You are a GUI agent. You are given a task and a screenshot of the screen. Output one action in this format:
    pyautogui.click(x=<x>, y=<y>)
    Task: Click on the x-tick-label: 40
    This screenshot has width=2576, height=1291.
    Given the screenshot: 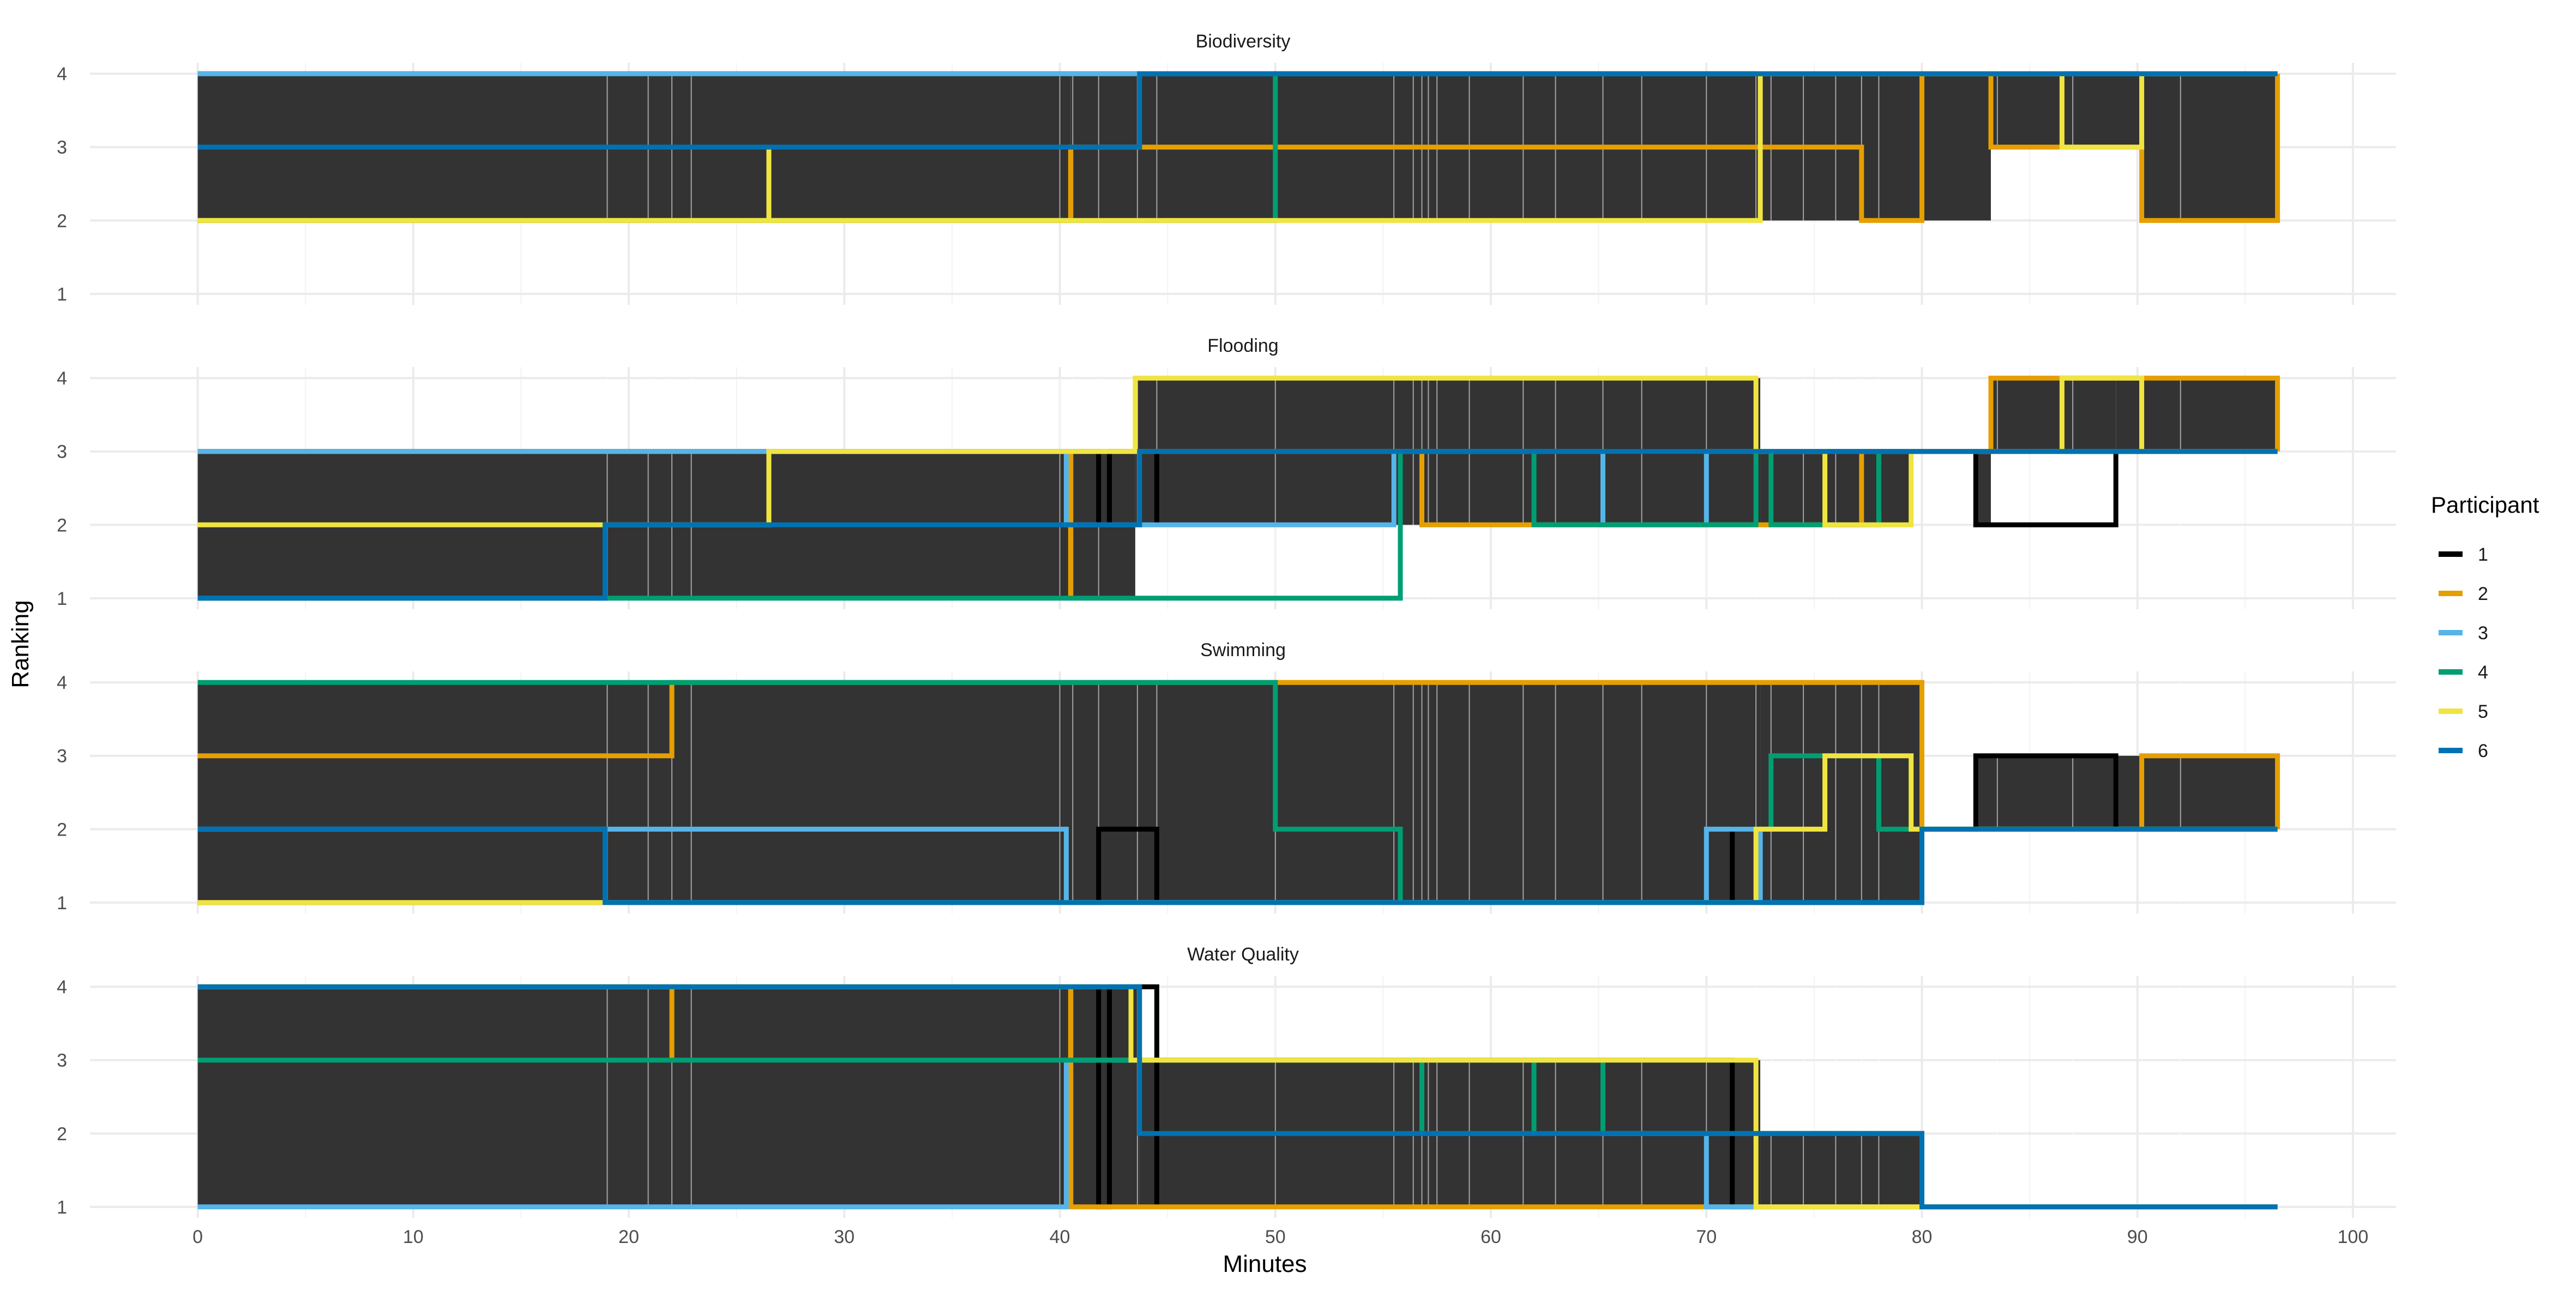 What is the action you would take?
    pyautogui.click(x=1060, y=1237)
    